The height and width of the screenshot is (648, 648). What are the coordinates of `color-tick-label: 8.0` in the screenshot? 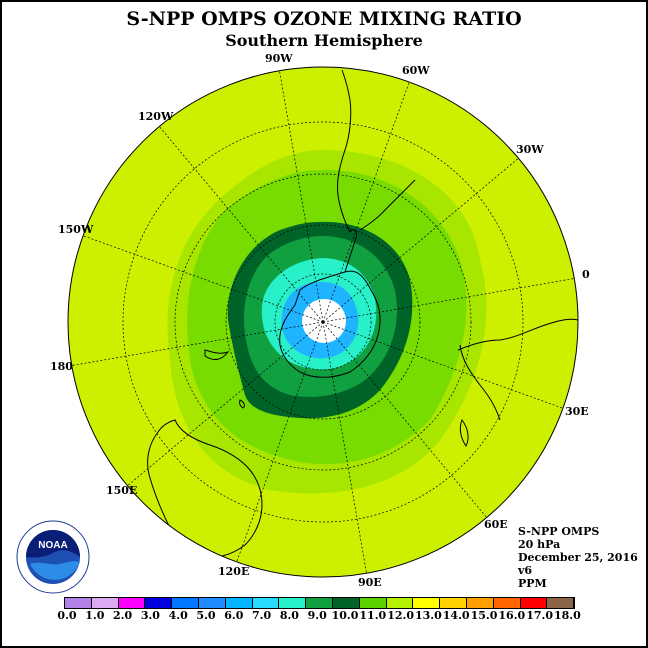 It's located at (289, 615).